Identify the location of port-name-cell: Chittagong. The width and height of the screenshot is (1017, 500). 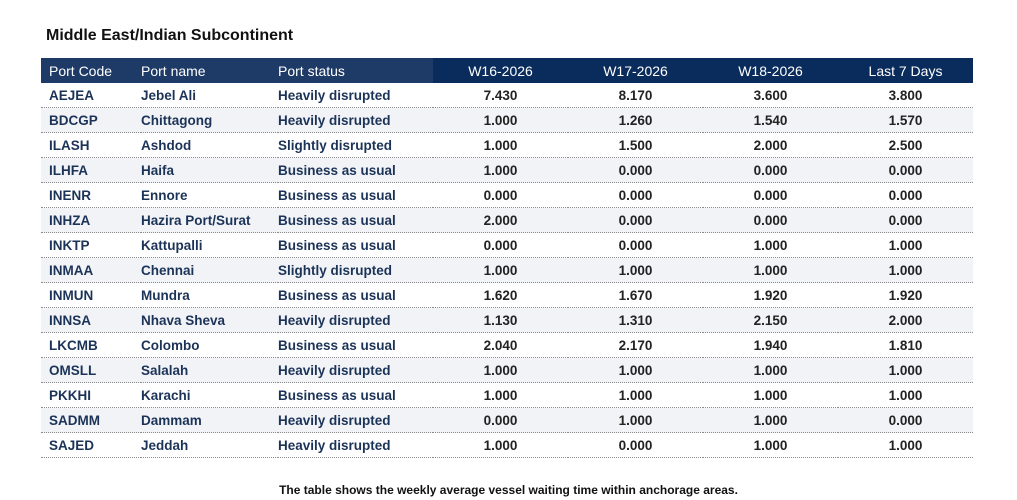
(209, 120).